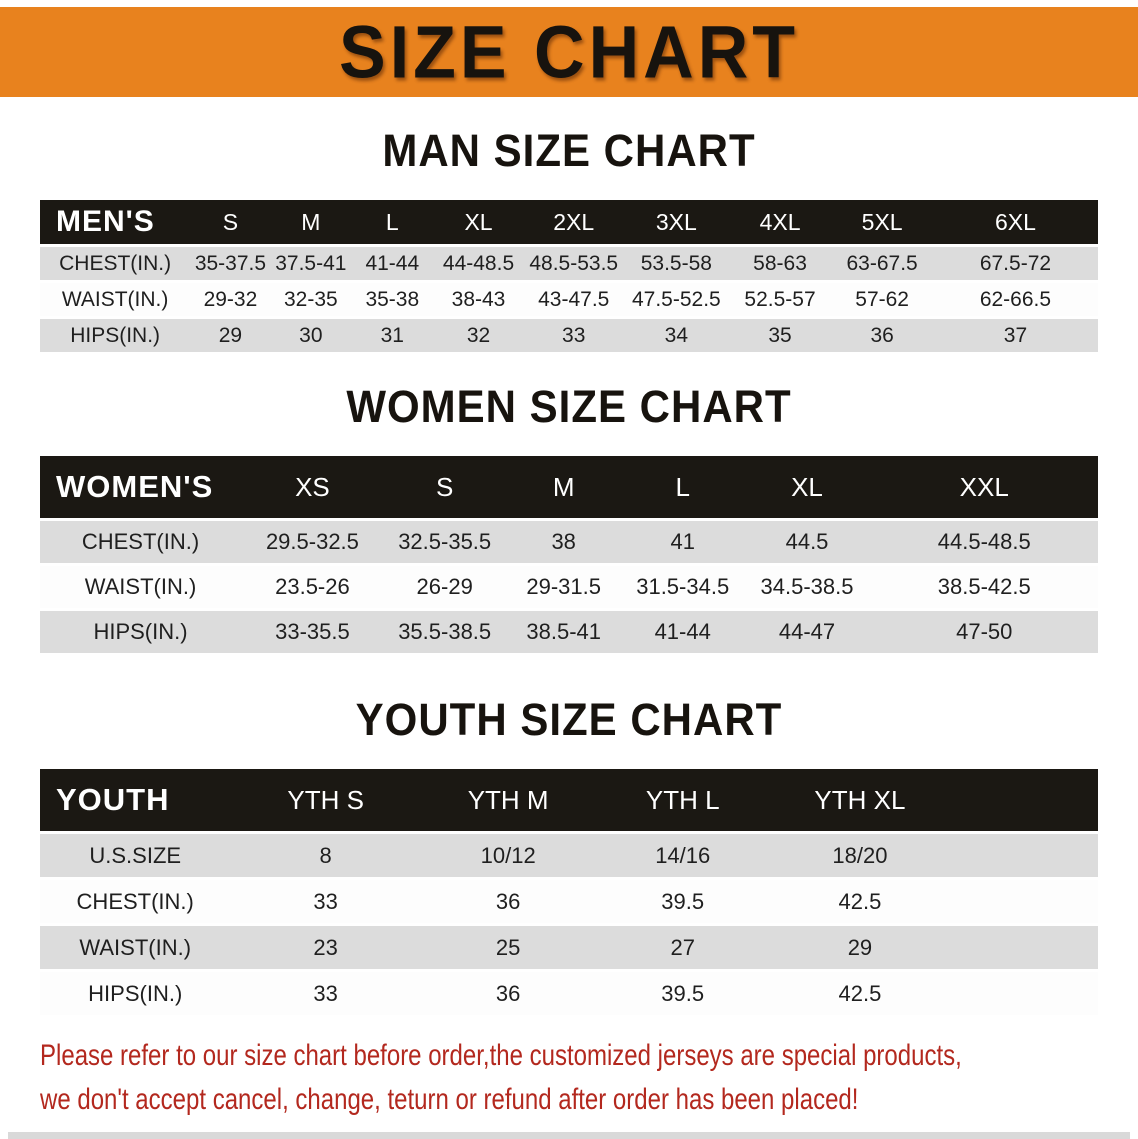 The height and width of the screenshot is (1139, 1138). Describe the element at coordinates (682, 855) in the screenshot. I see `size-cell: 14/16` at that location.